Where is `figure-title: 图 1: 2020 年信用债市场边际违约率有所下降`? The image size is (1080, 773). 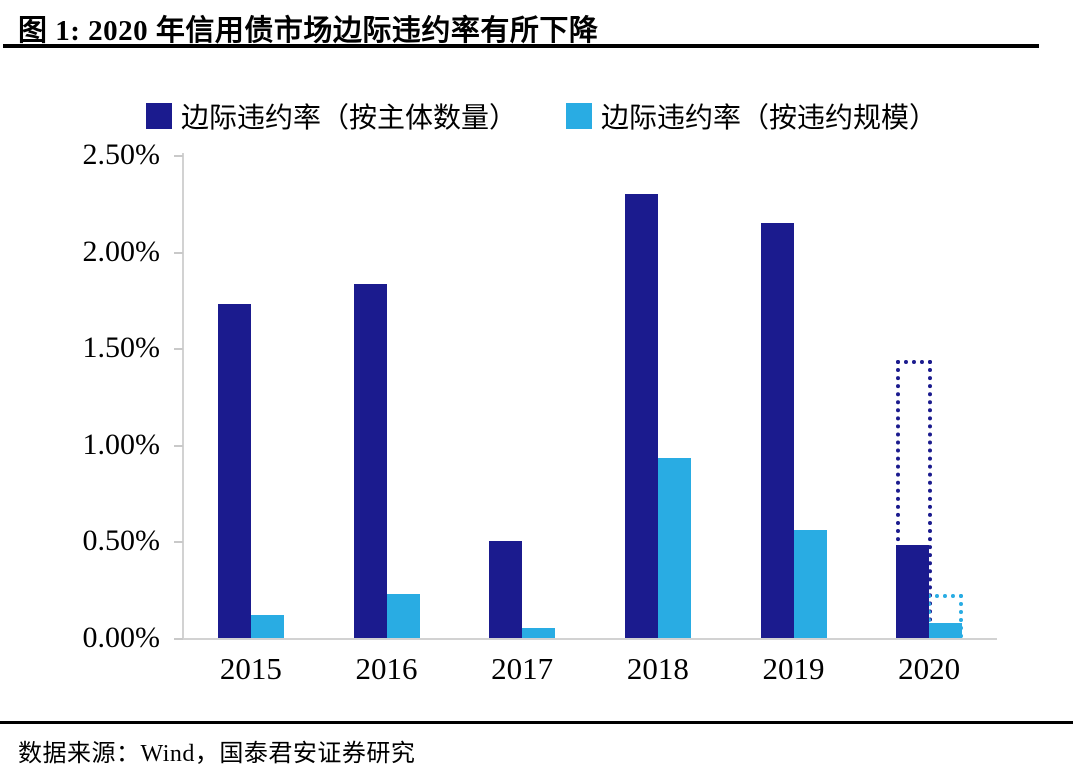 figure-title: 图 1: 2020 年信用债市场边际违约率有所下降 is located at coordinates (308, 31).